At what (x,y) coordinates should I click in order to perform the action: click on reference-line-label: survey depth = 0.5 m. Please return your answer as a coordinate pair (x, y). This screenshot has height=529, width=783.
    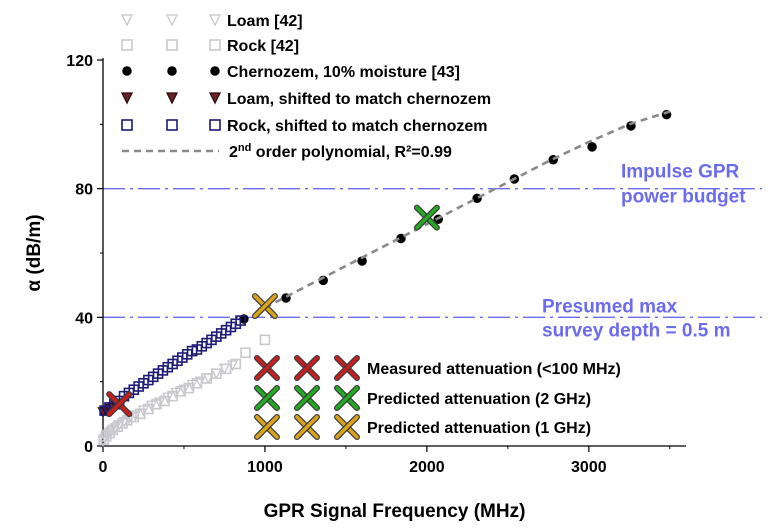
    Looking at the image, I should click on (636, 330).